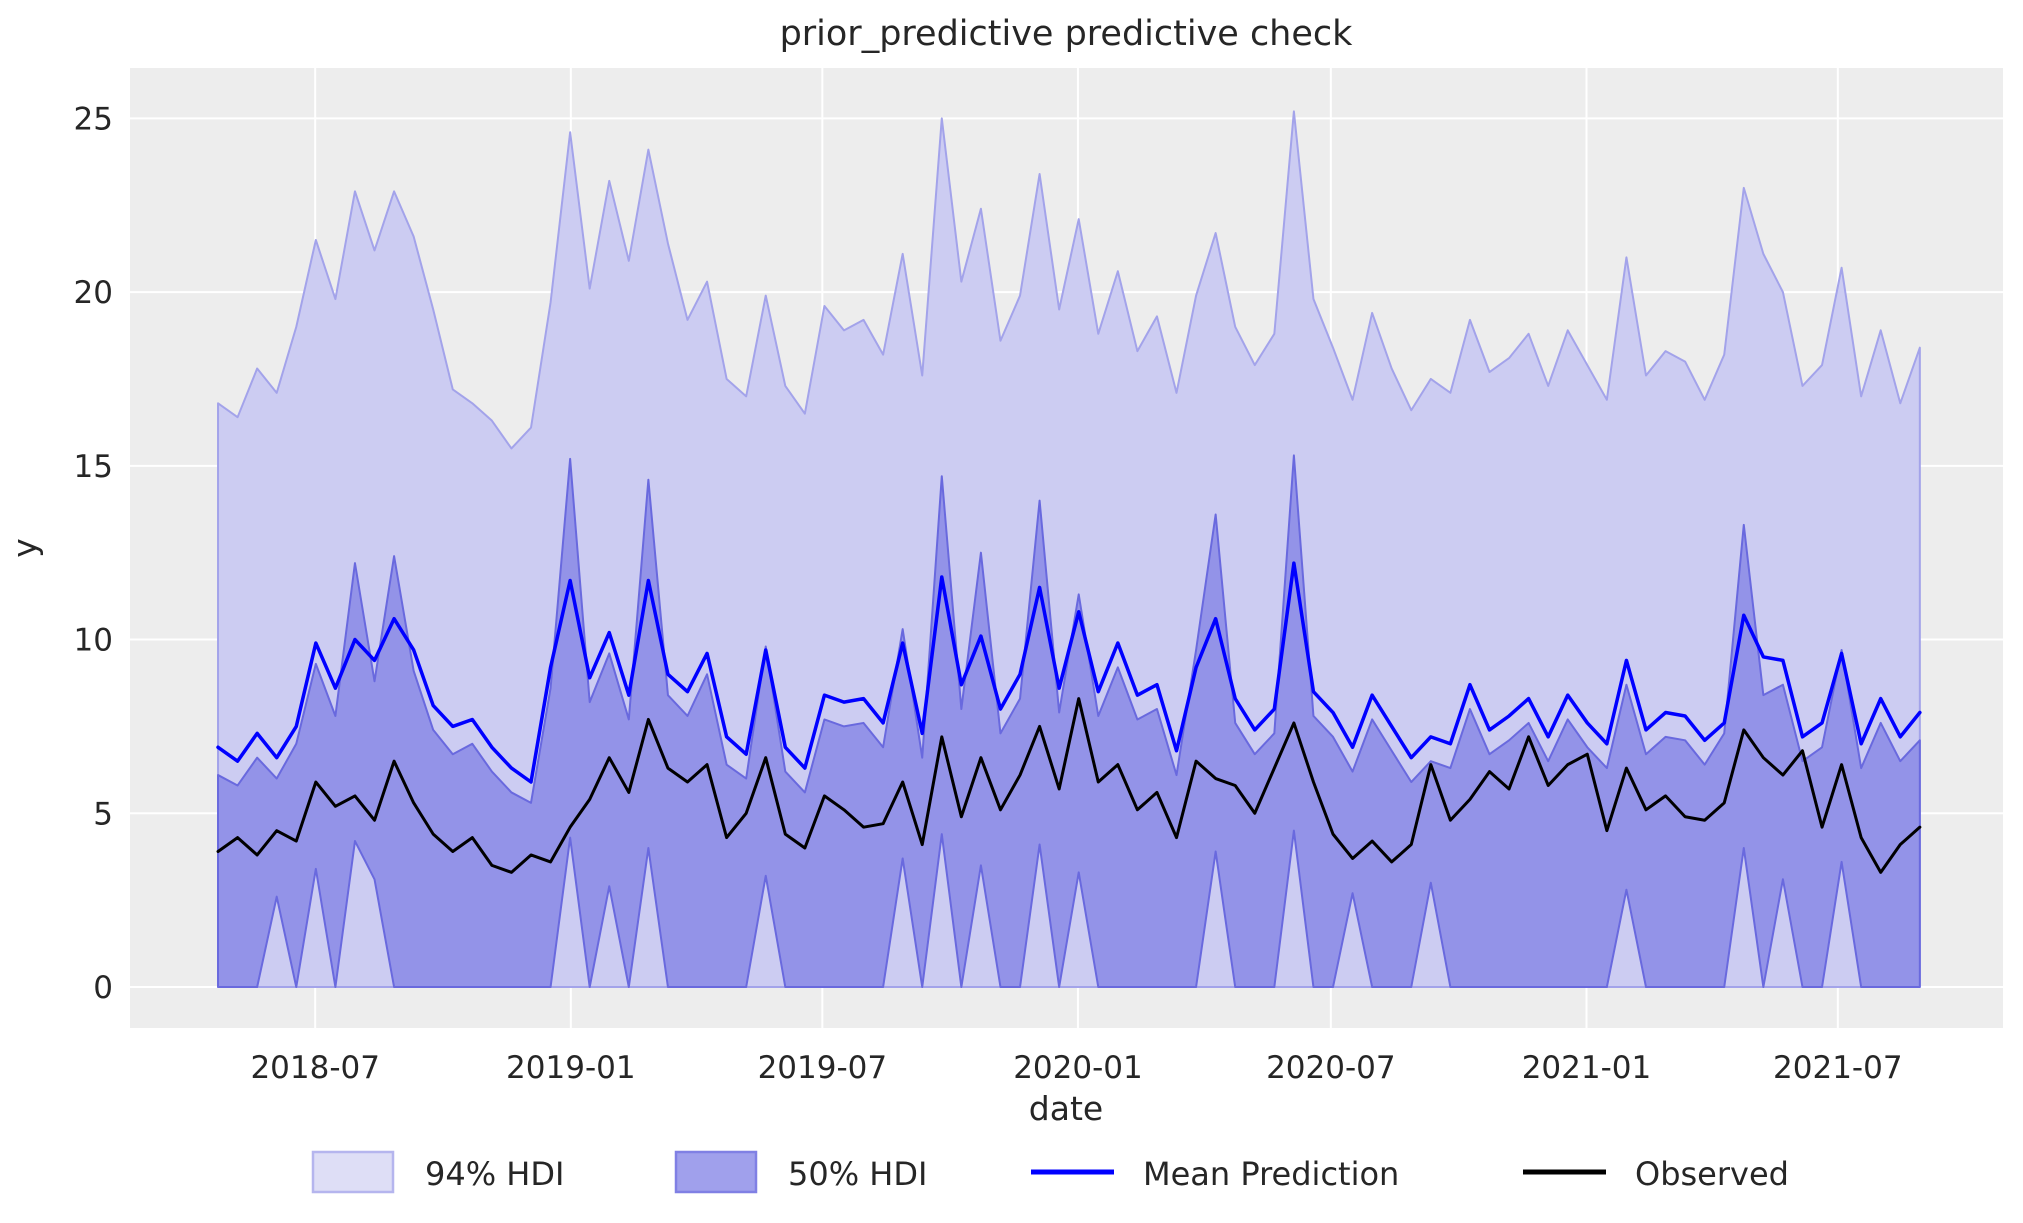 The width and height of the screenshot is (2023, 1223). Describe the element at coordinates (823, 1068) in the screenshot. I see `x-tick-label: 2019-07` at that location.